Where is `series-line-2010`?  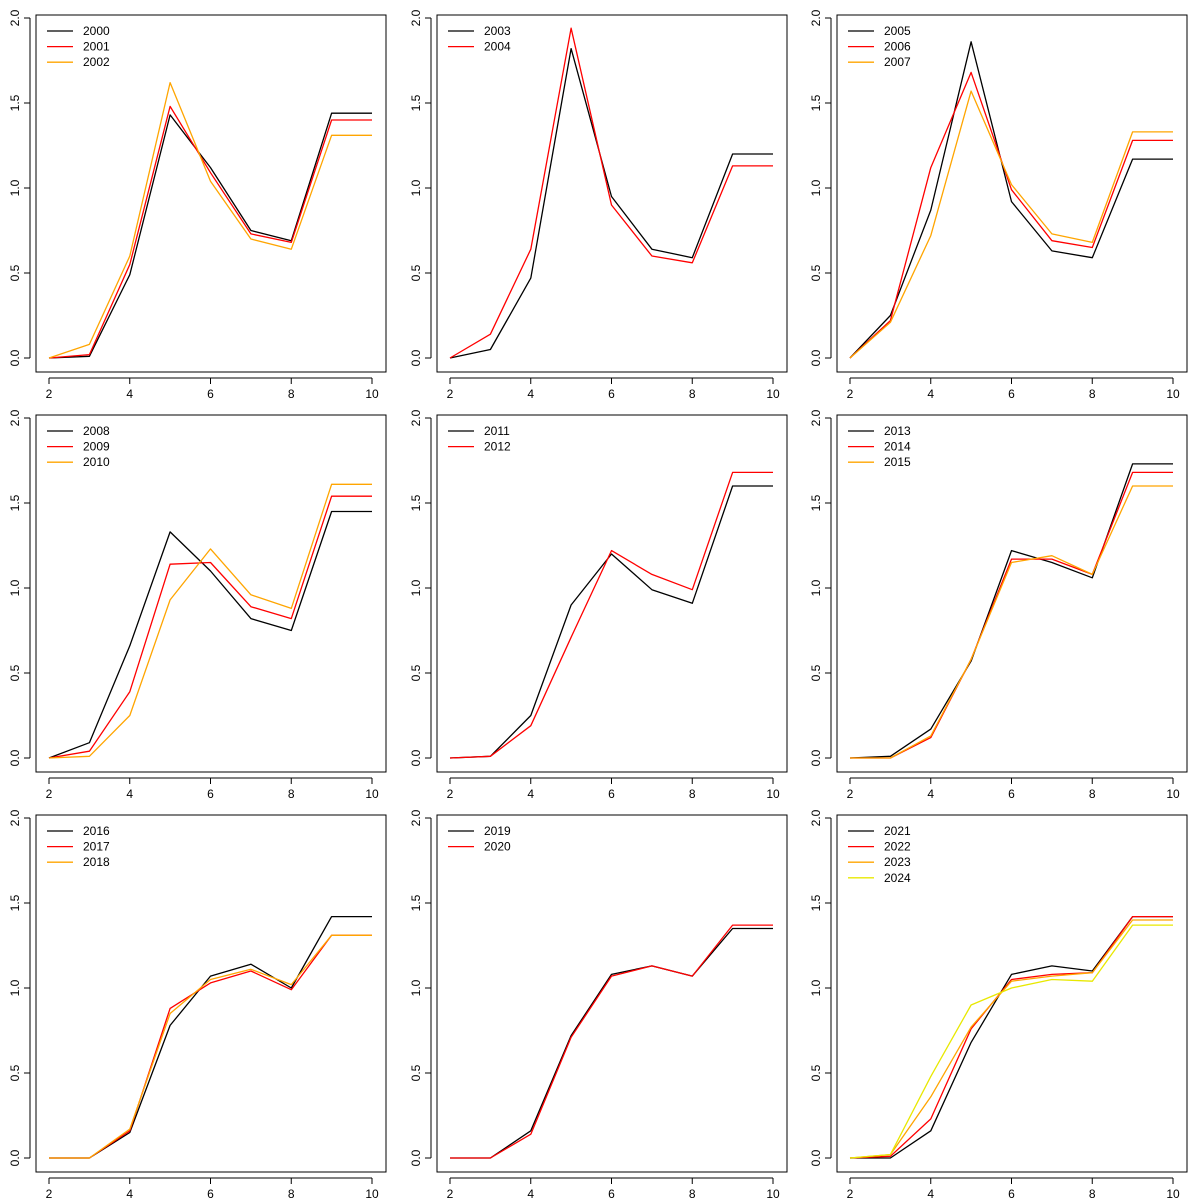 series-line-2010 is located at coordinates (210, 621).